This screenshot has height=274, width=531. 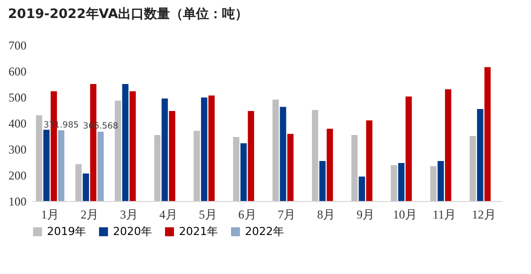 I want to click on chart-title: 2019-2022年VA出口数量（单位：吨）, so click(x=128, y=14).